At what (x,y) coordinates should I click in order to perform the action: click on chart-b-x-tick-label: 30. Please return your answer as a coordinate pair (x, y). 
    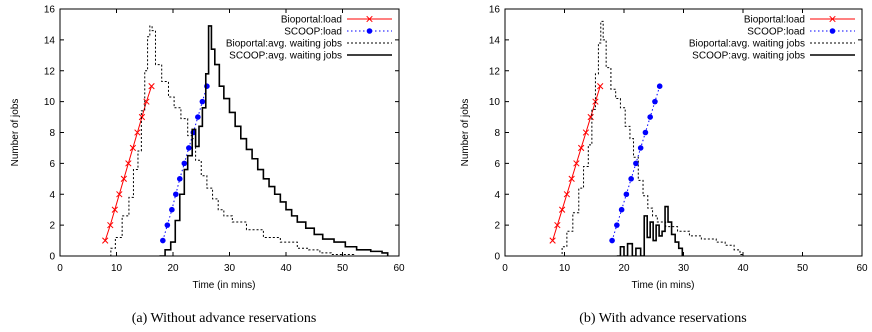
    Looking at the image, I should click on (684, 268).